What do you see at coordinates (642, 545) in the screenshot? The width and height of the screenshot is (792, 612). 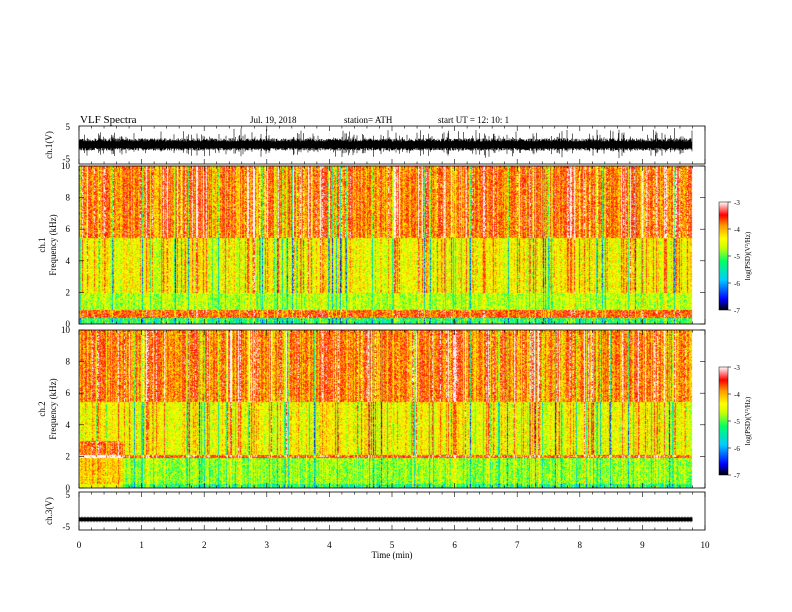 I see `time-tick-label: 9` at bounding box center [642, 545].